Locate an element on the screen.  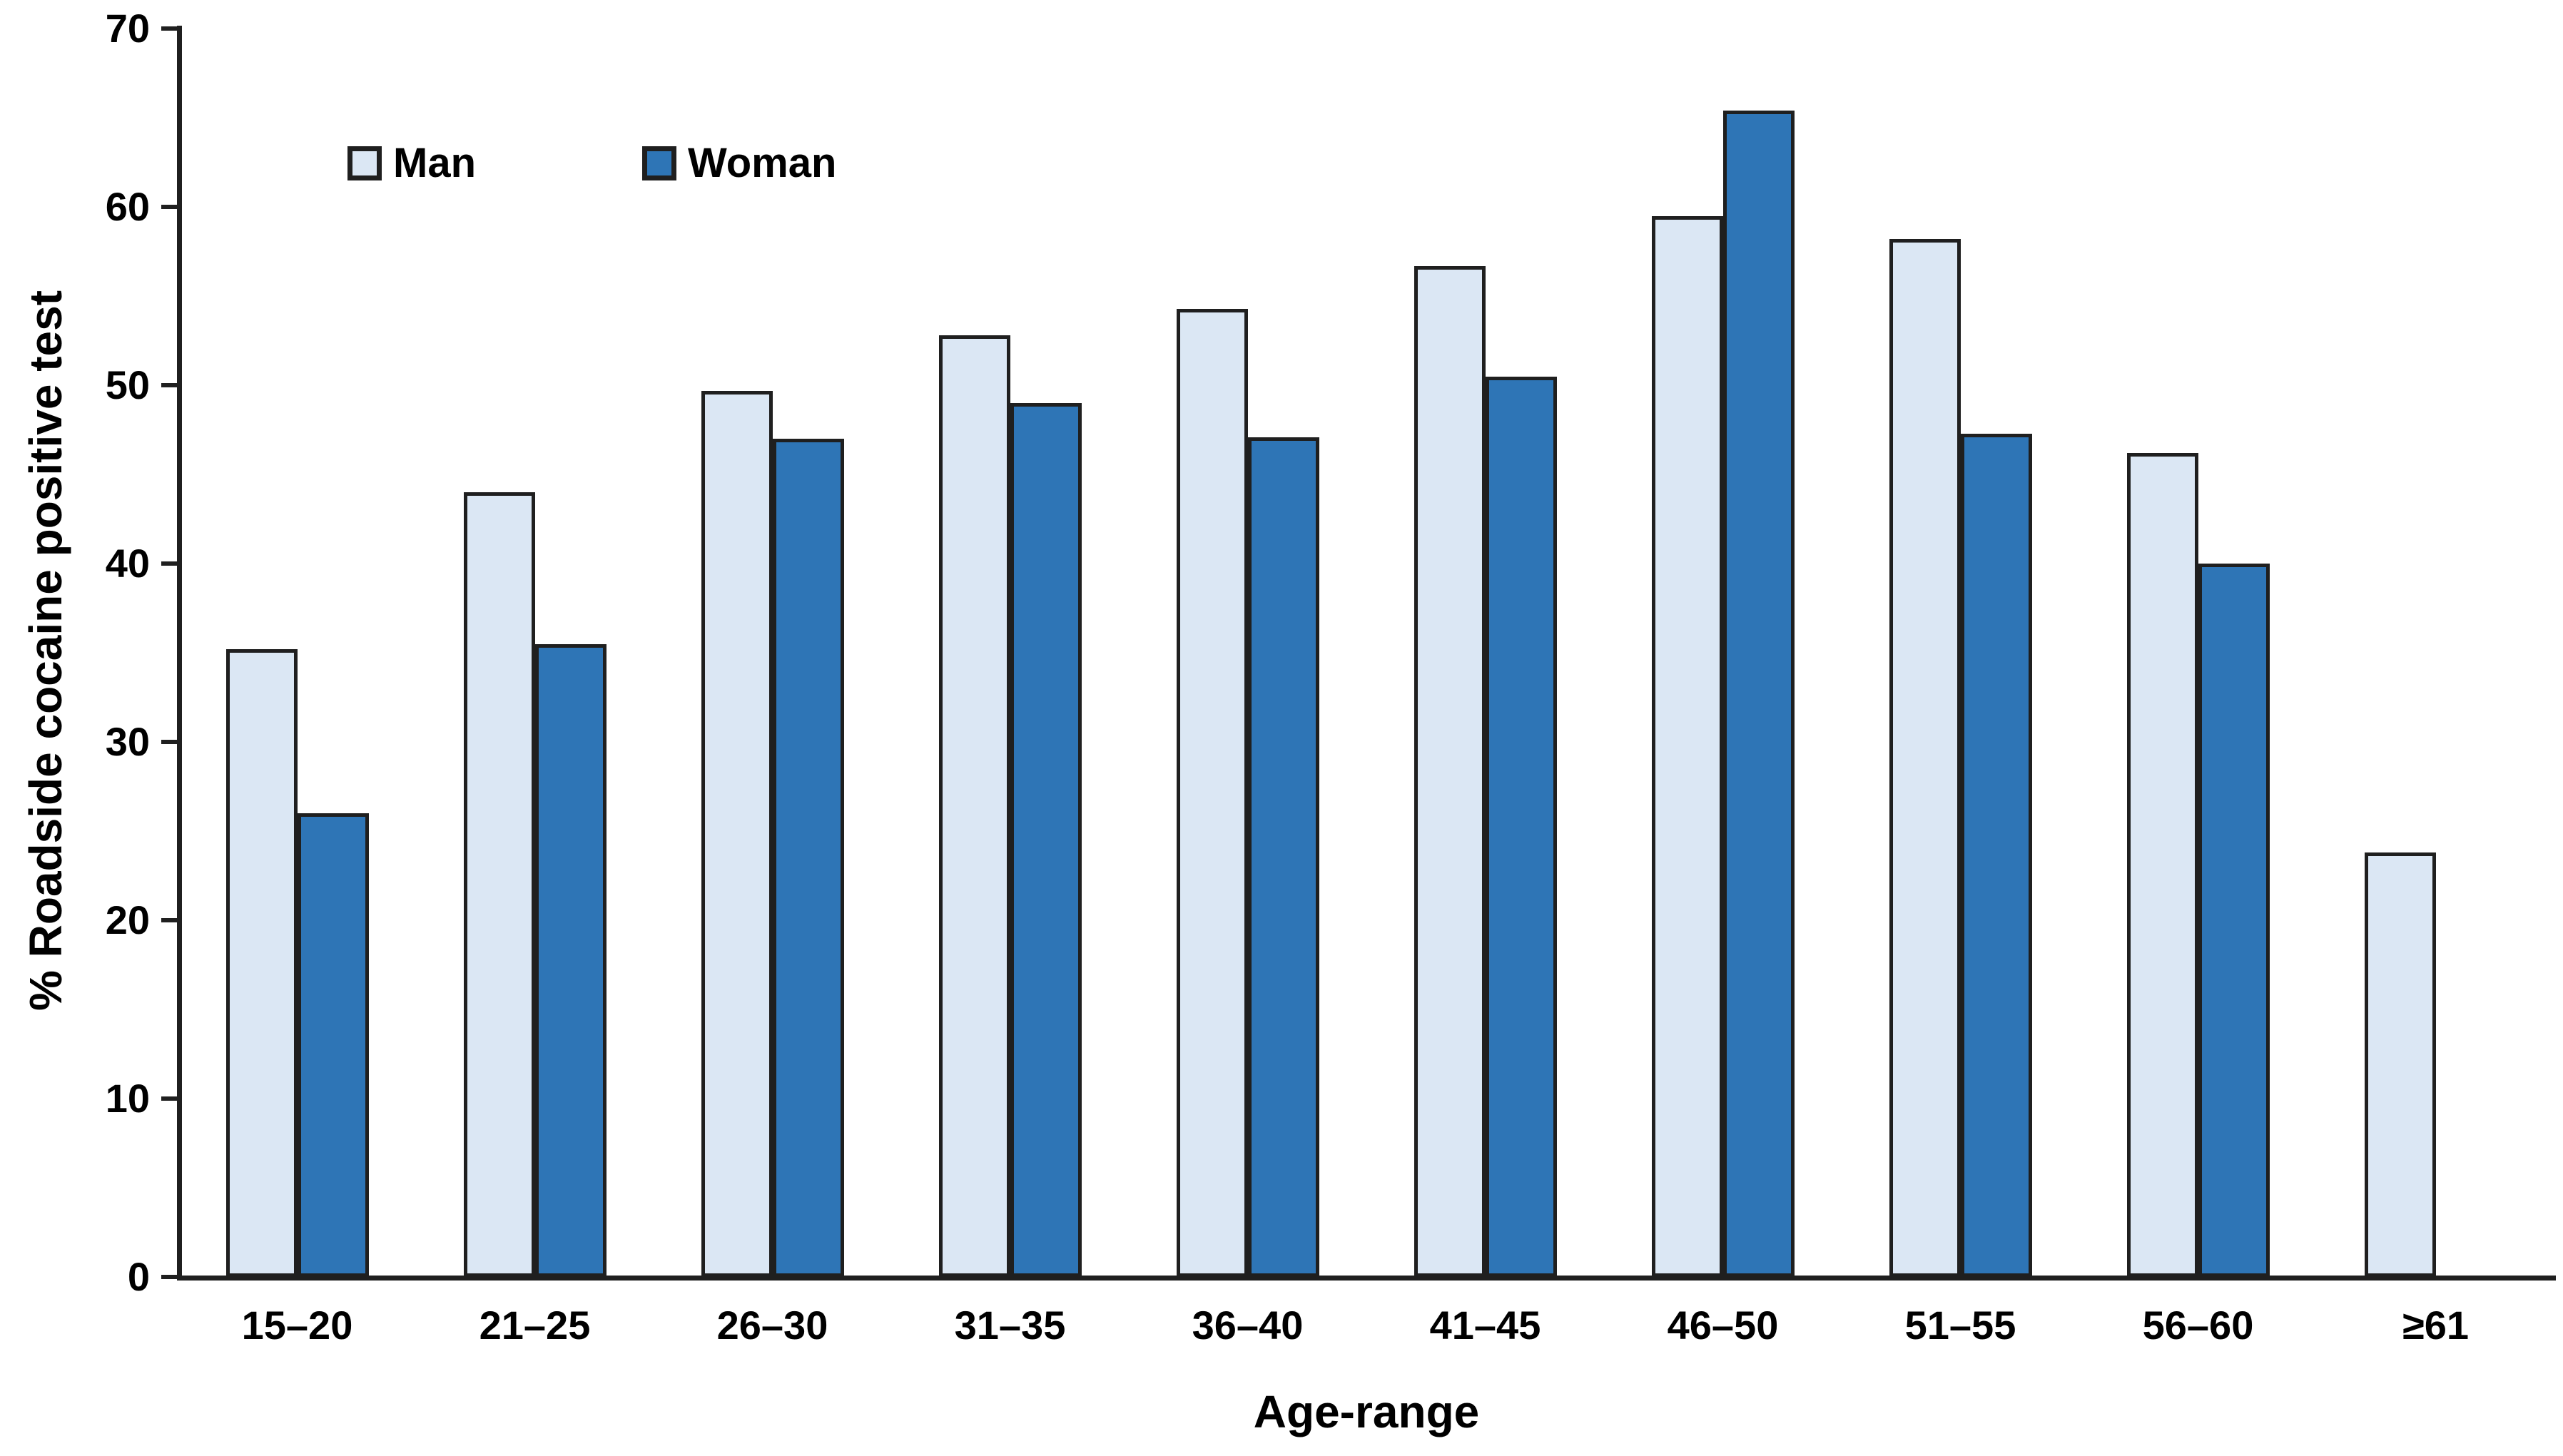
y-tick-label: 0 is located at coordinates (138, 1276).